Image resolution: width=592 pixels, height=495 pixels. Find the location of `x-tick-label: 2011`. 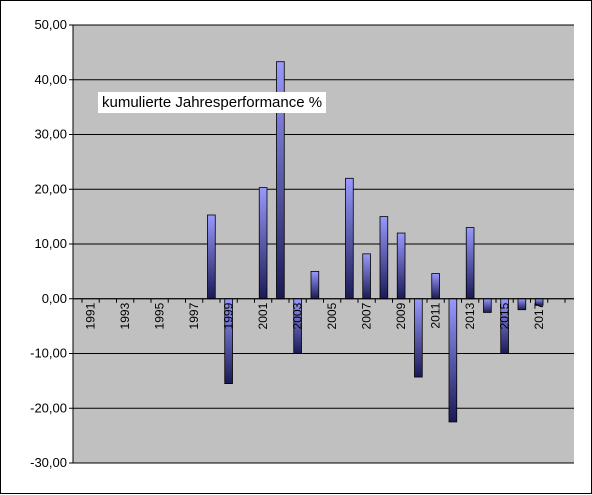

x-tick-label: 2011 is located at coordinates (436, 315).